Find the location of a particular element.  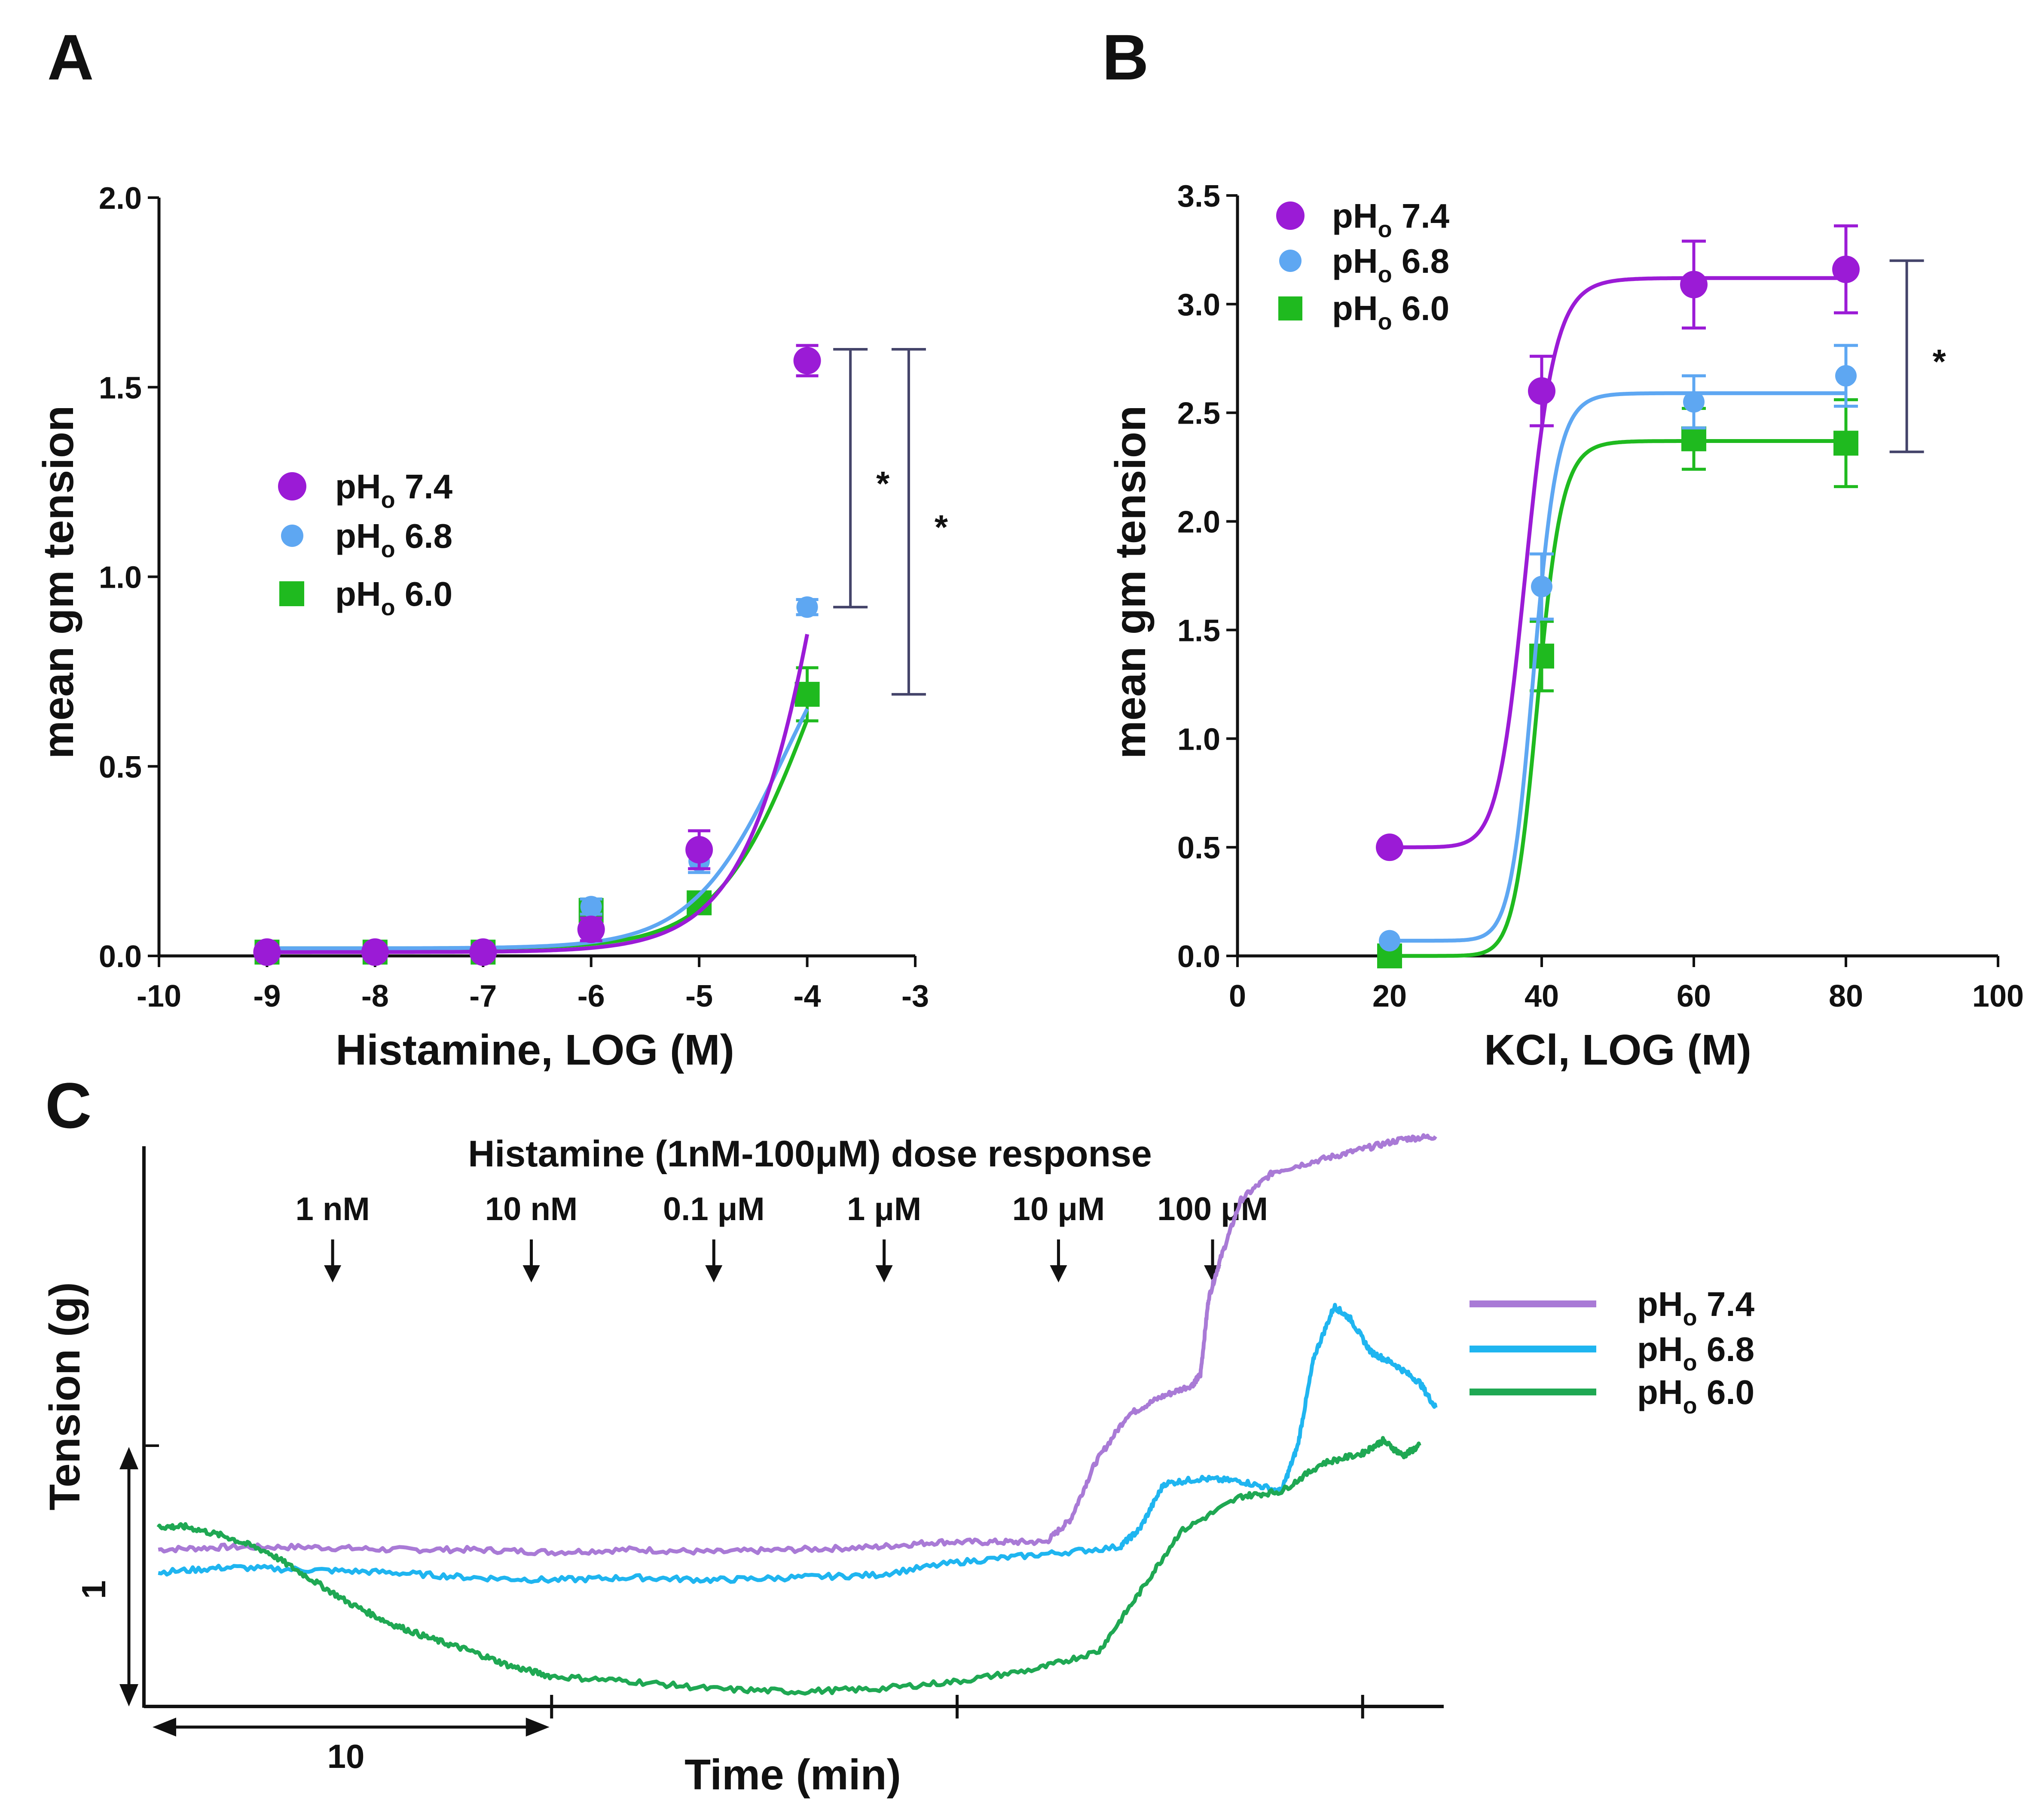

chart-b-legend-label: pHo 6.0 is located at coordinates (1391, 312).